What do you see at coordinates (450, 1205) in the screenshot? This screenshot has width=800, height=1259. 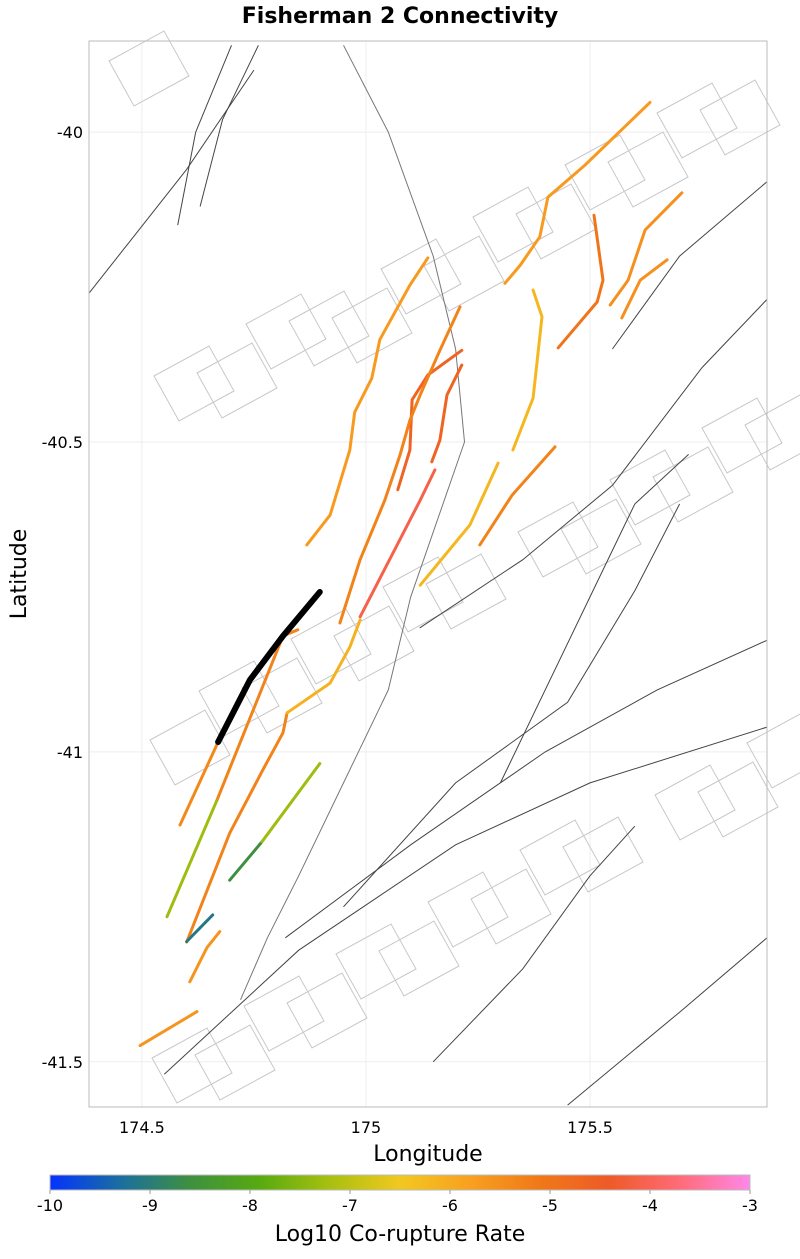 I see `colorbar-tick-label: -6` at bounding box center [450, 1205].